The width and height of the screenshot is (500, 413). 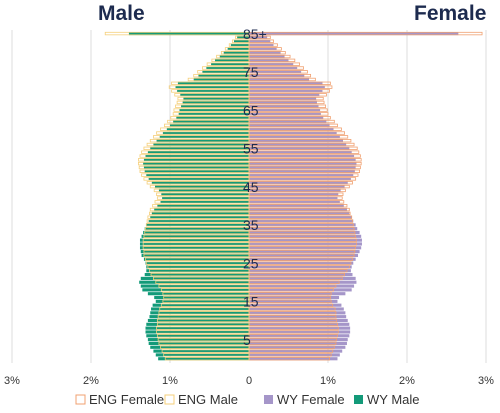 What do you see at coordinates (311, 399) in the screenshot?
I see `legend-label: WY Female` at bounding box center [311, 399].